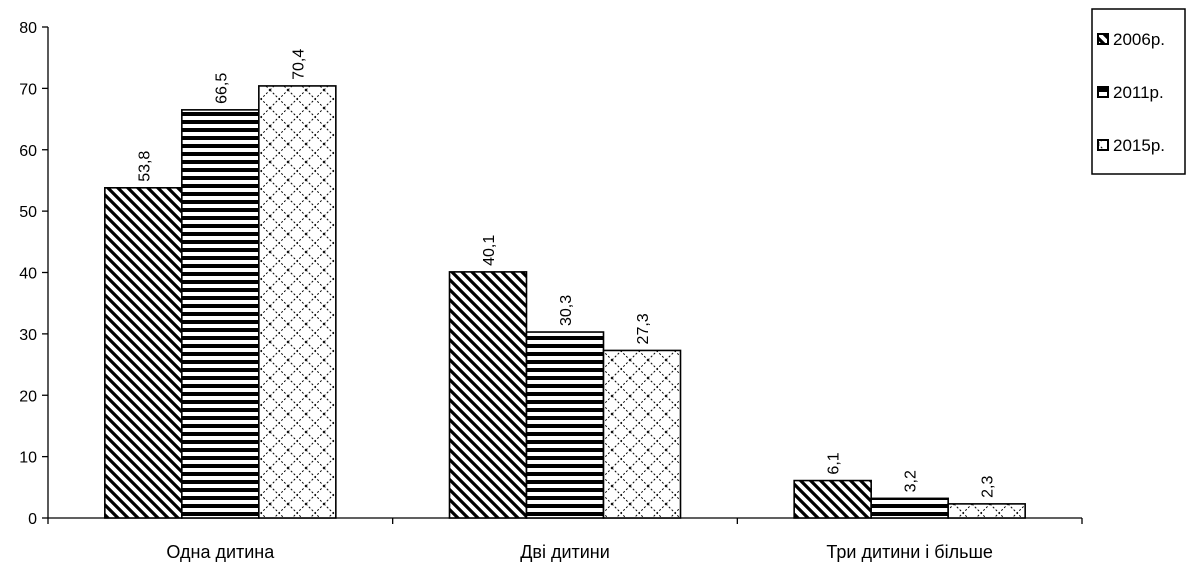 The height and width of the screenshot is (566, 1189). Describe the element at coordinates (909, 552) in the screenshot. I see `category-label: Три дитини і більше` at that location.